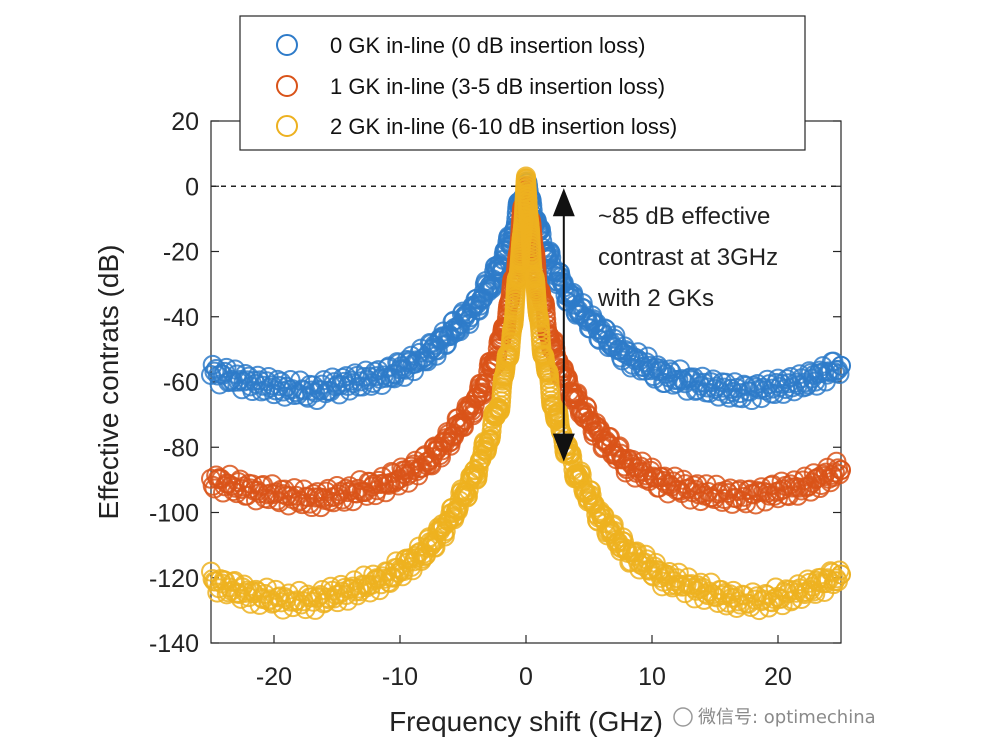 This screenshot has width=1005, height=756. I want to click on annotation-arrow-head-down, so click(563, 447).